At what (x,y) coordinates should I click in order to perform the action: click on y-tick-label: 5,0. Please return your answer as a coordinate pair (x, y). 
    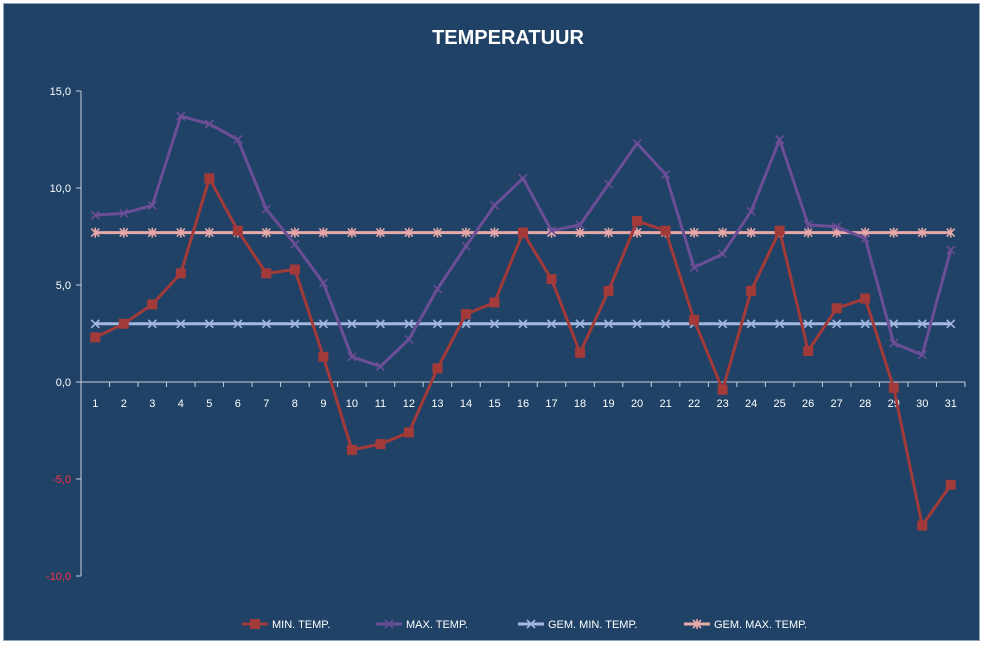
    Looking at the image, I should click on (63, 286).